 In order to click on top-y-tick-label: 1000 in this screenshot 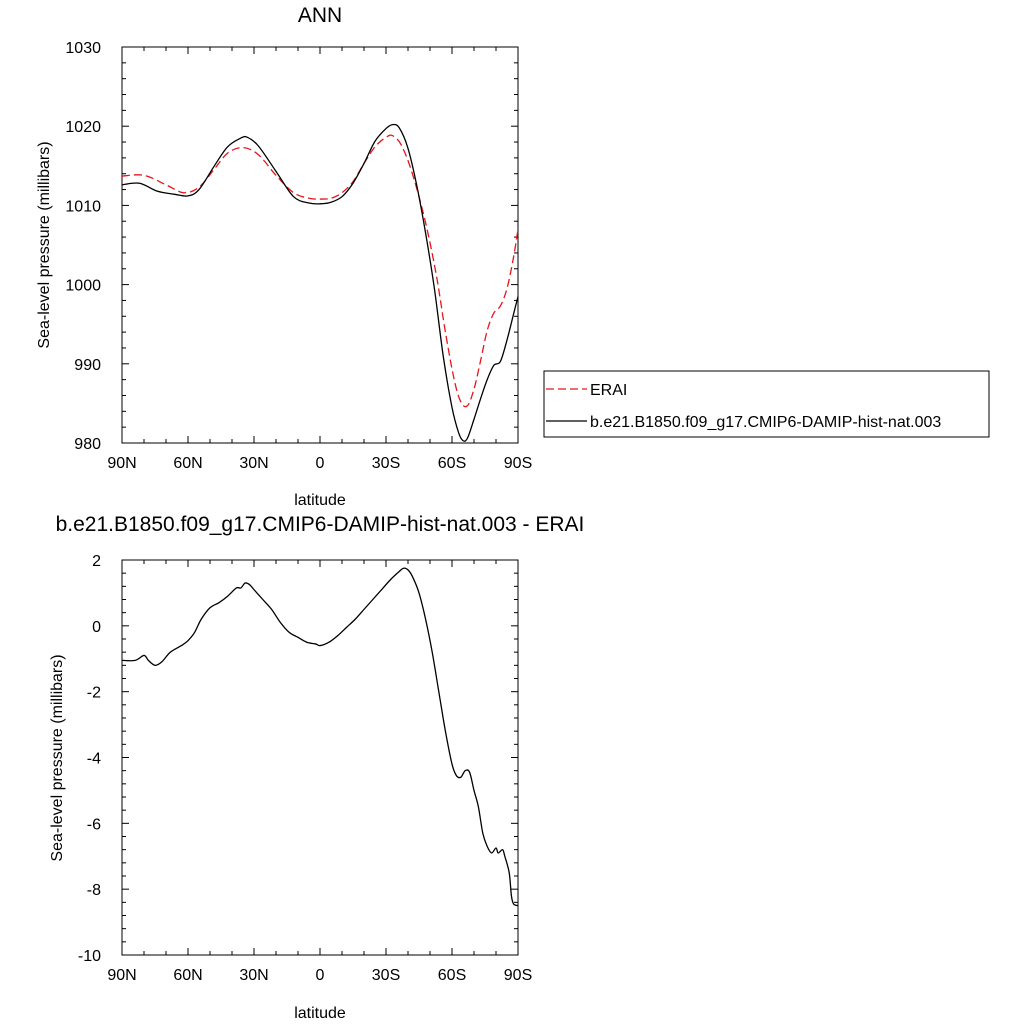, I will do `click(83, 286)`.